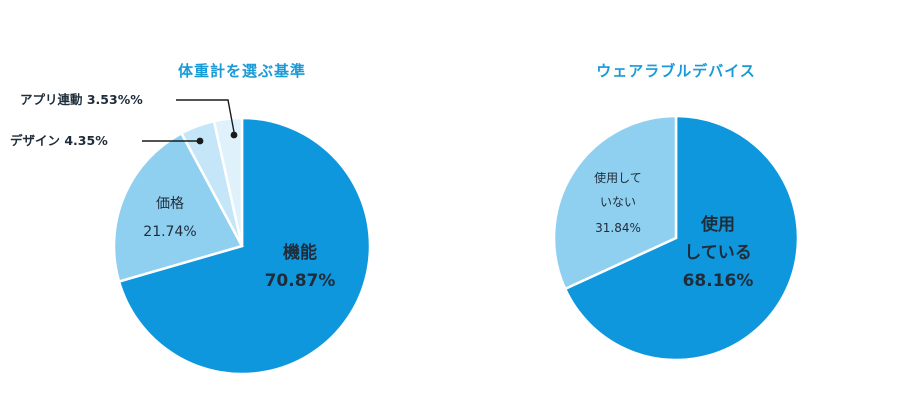 This screenshot has height=413, width=912. What do you see at coordinates (169, 232) in the screenshot?
I see `slice-value-price: 21.74%` at bounding box center [169, 232].